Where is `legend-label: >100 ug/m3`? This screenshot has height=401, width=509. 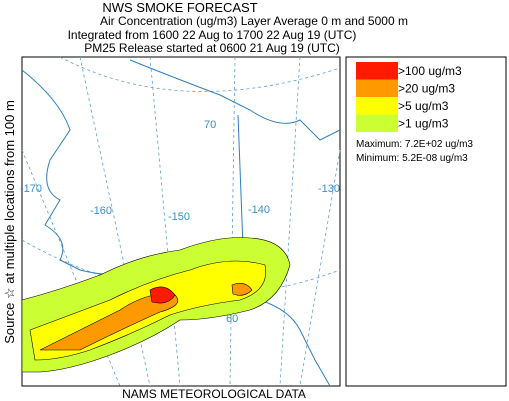 legend-label: >100 ug/m3 is located at coordinates (430, 71).